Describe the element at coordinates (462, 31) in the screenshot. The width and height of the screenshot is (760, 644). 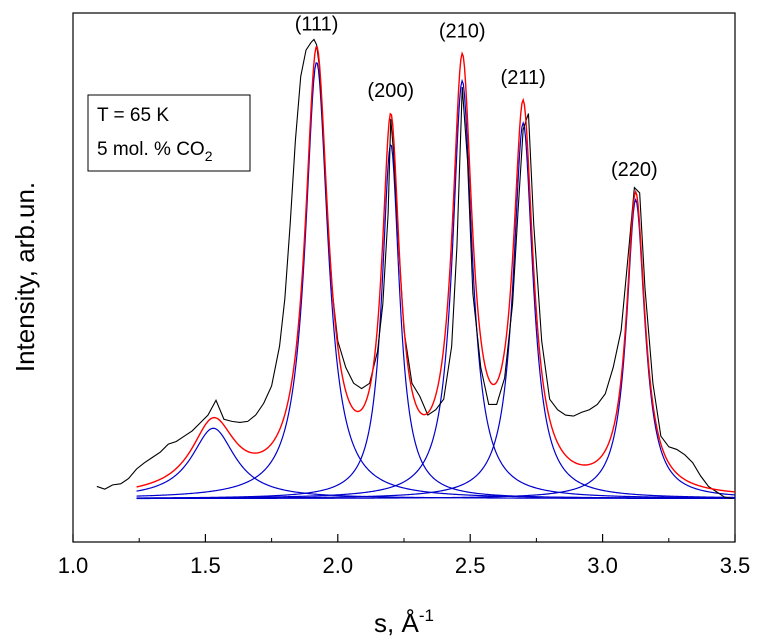
I see `peak-label: (210)` at that location.